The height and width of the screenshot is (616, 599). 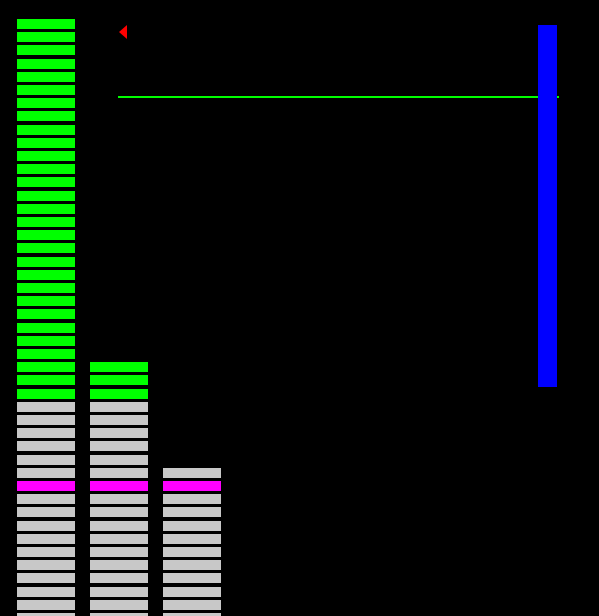 I want to click on threshold-line, so click(x=338, y=97).